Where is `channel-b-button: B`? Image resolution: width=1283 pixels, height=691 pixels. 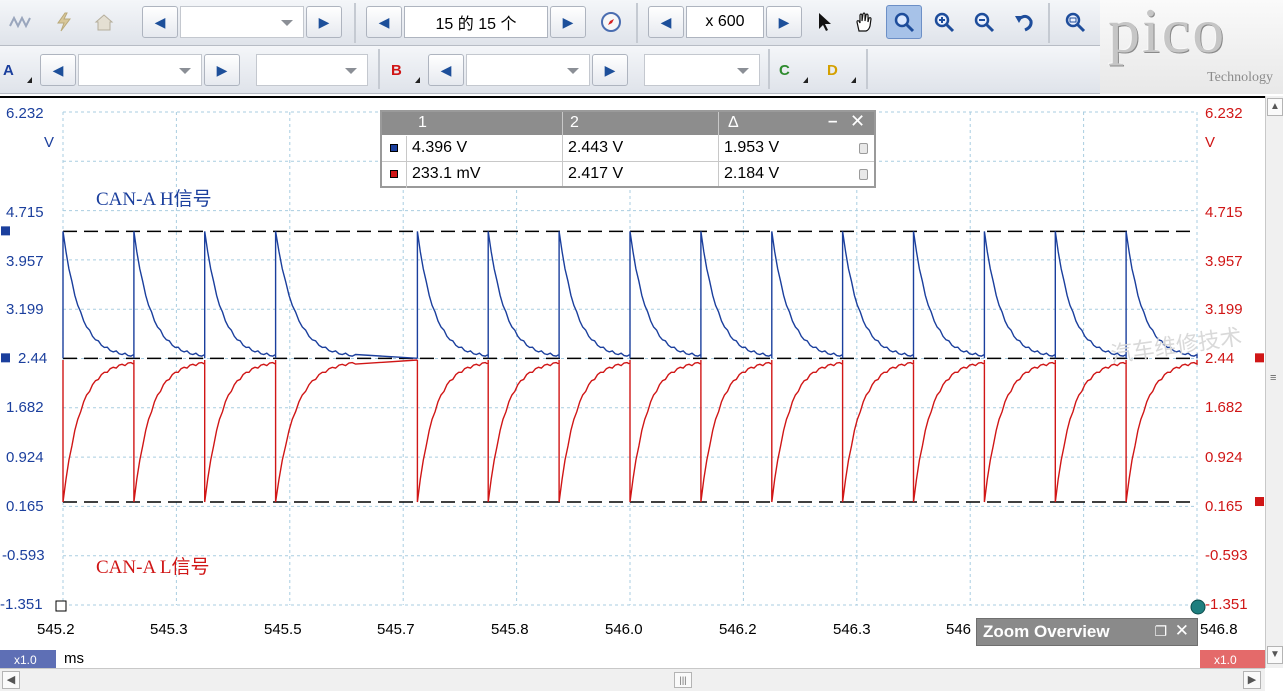 channel-b-button: B is located at coordinates (405, 70).